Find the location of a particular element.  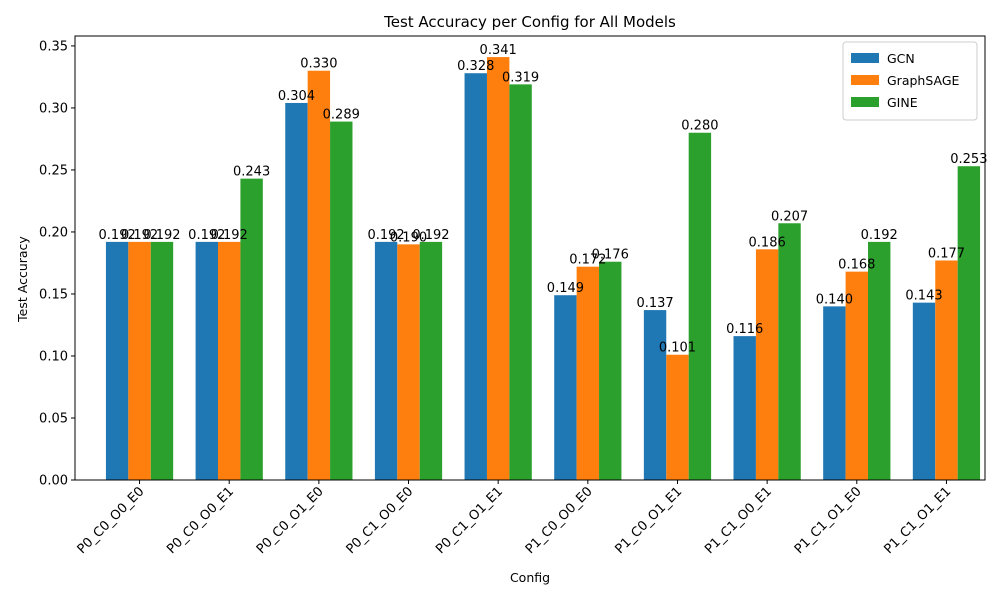

x-tick-label: P0_C1_O0_E0 is located at coordinates (380, 520).